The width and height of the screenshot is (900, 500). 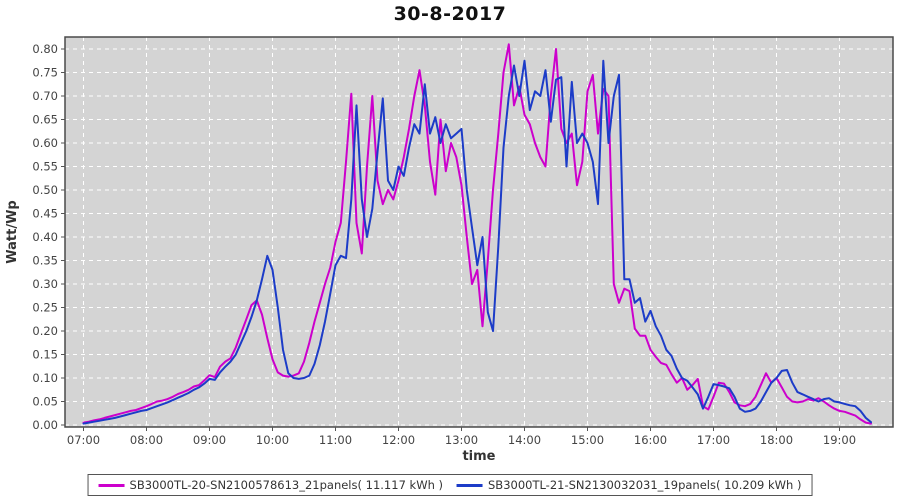 What do you see at coordinates (45, 378) in the screenshot?
I see `svg-text: 0.10` at bounding box center [45, 378].